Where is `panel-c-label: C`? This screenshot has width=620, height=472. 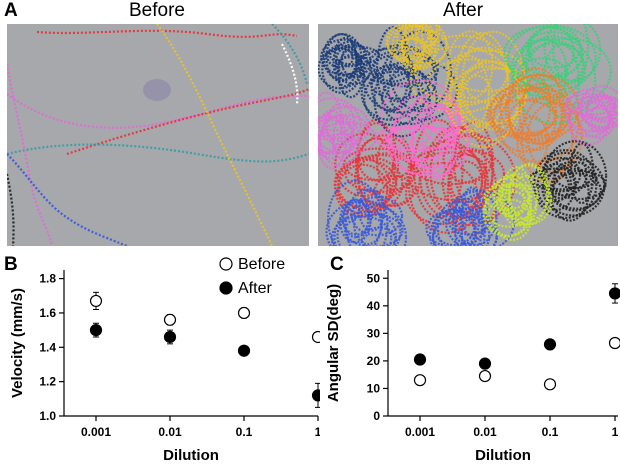
panel-c-label: C is located at coordinates (337, 264).